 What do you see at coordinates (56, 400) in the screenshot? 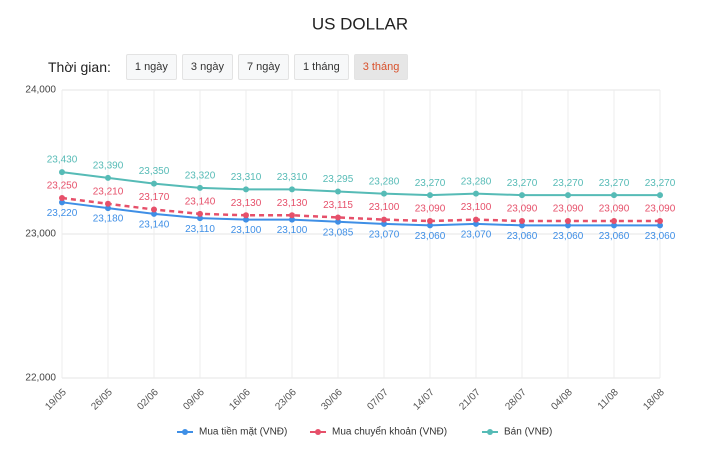
I see `x-tick-label: 19/05` at bounding box center [56, 400].